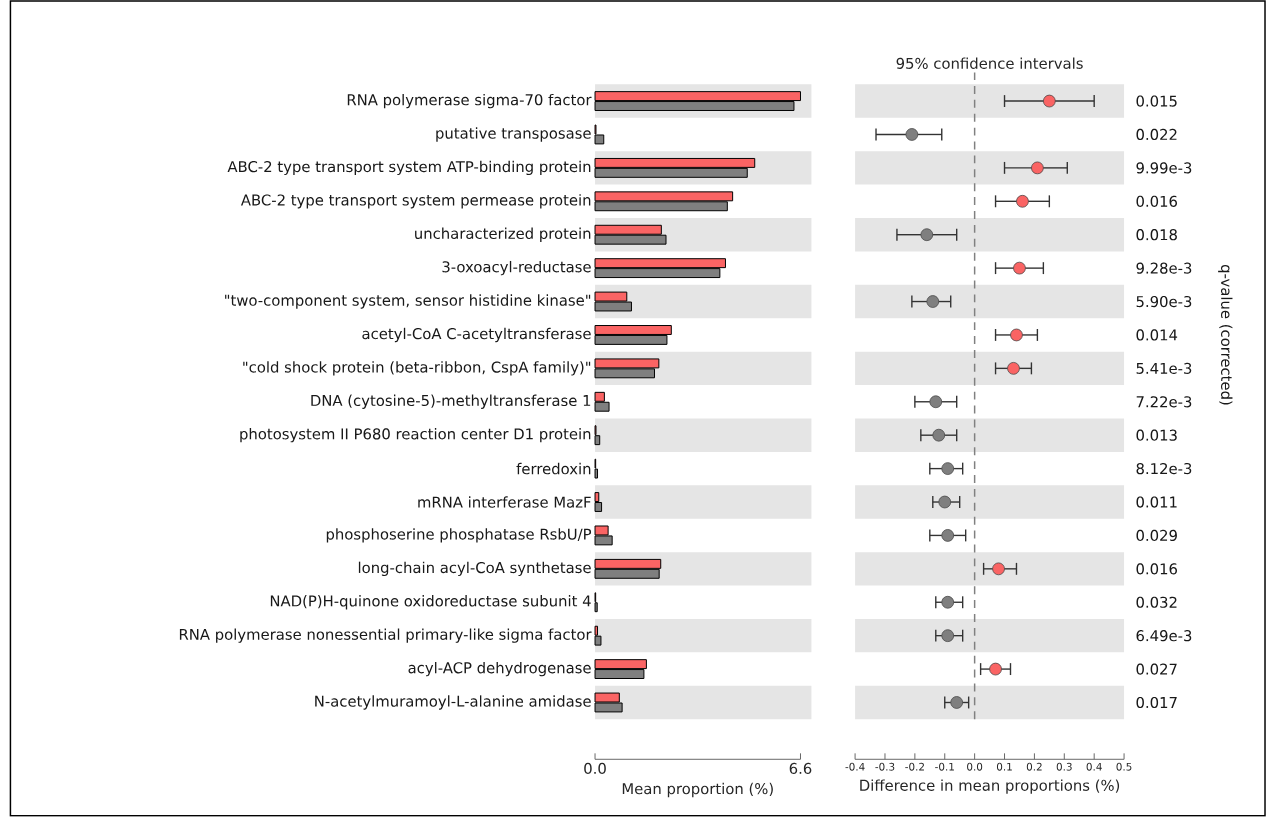 The image size is (1266, 817). Describe the element at coordinates (1156, 435) in the screenshot. I see `y2-tick-label: 0.013` at that location.